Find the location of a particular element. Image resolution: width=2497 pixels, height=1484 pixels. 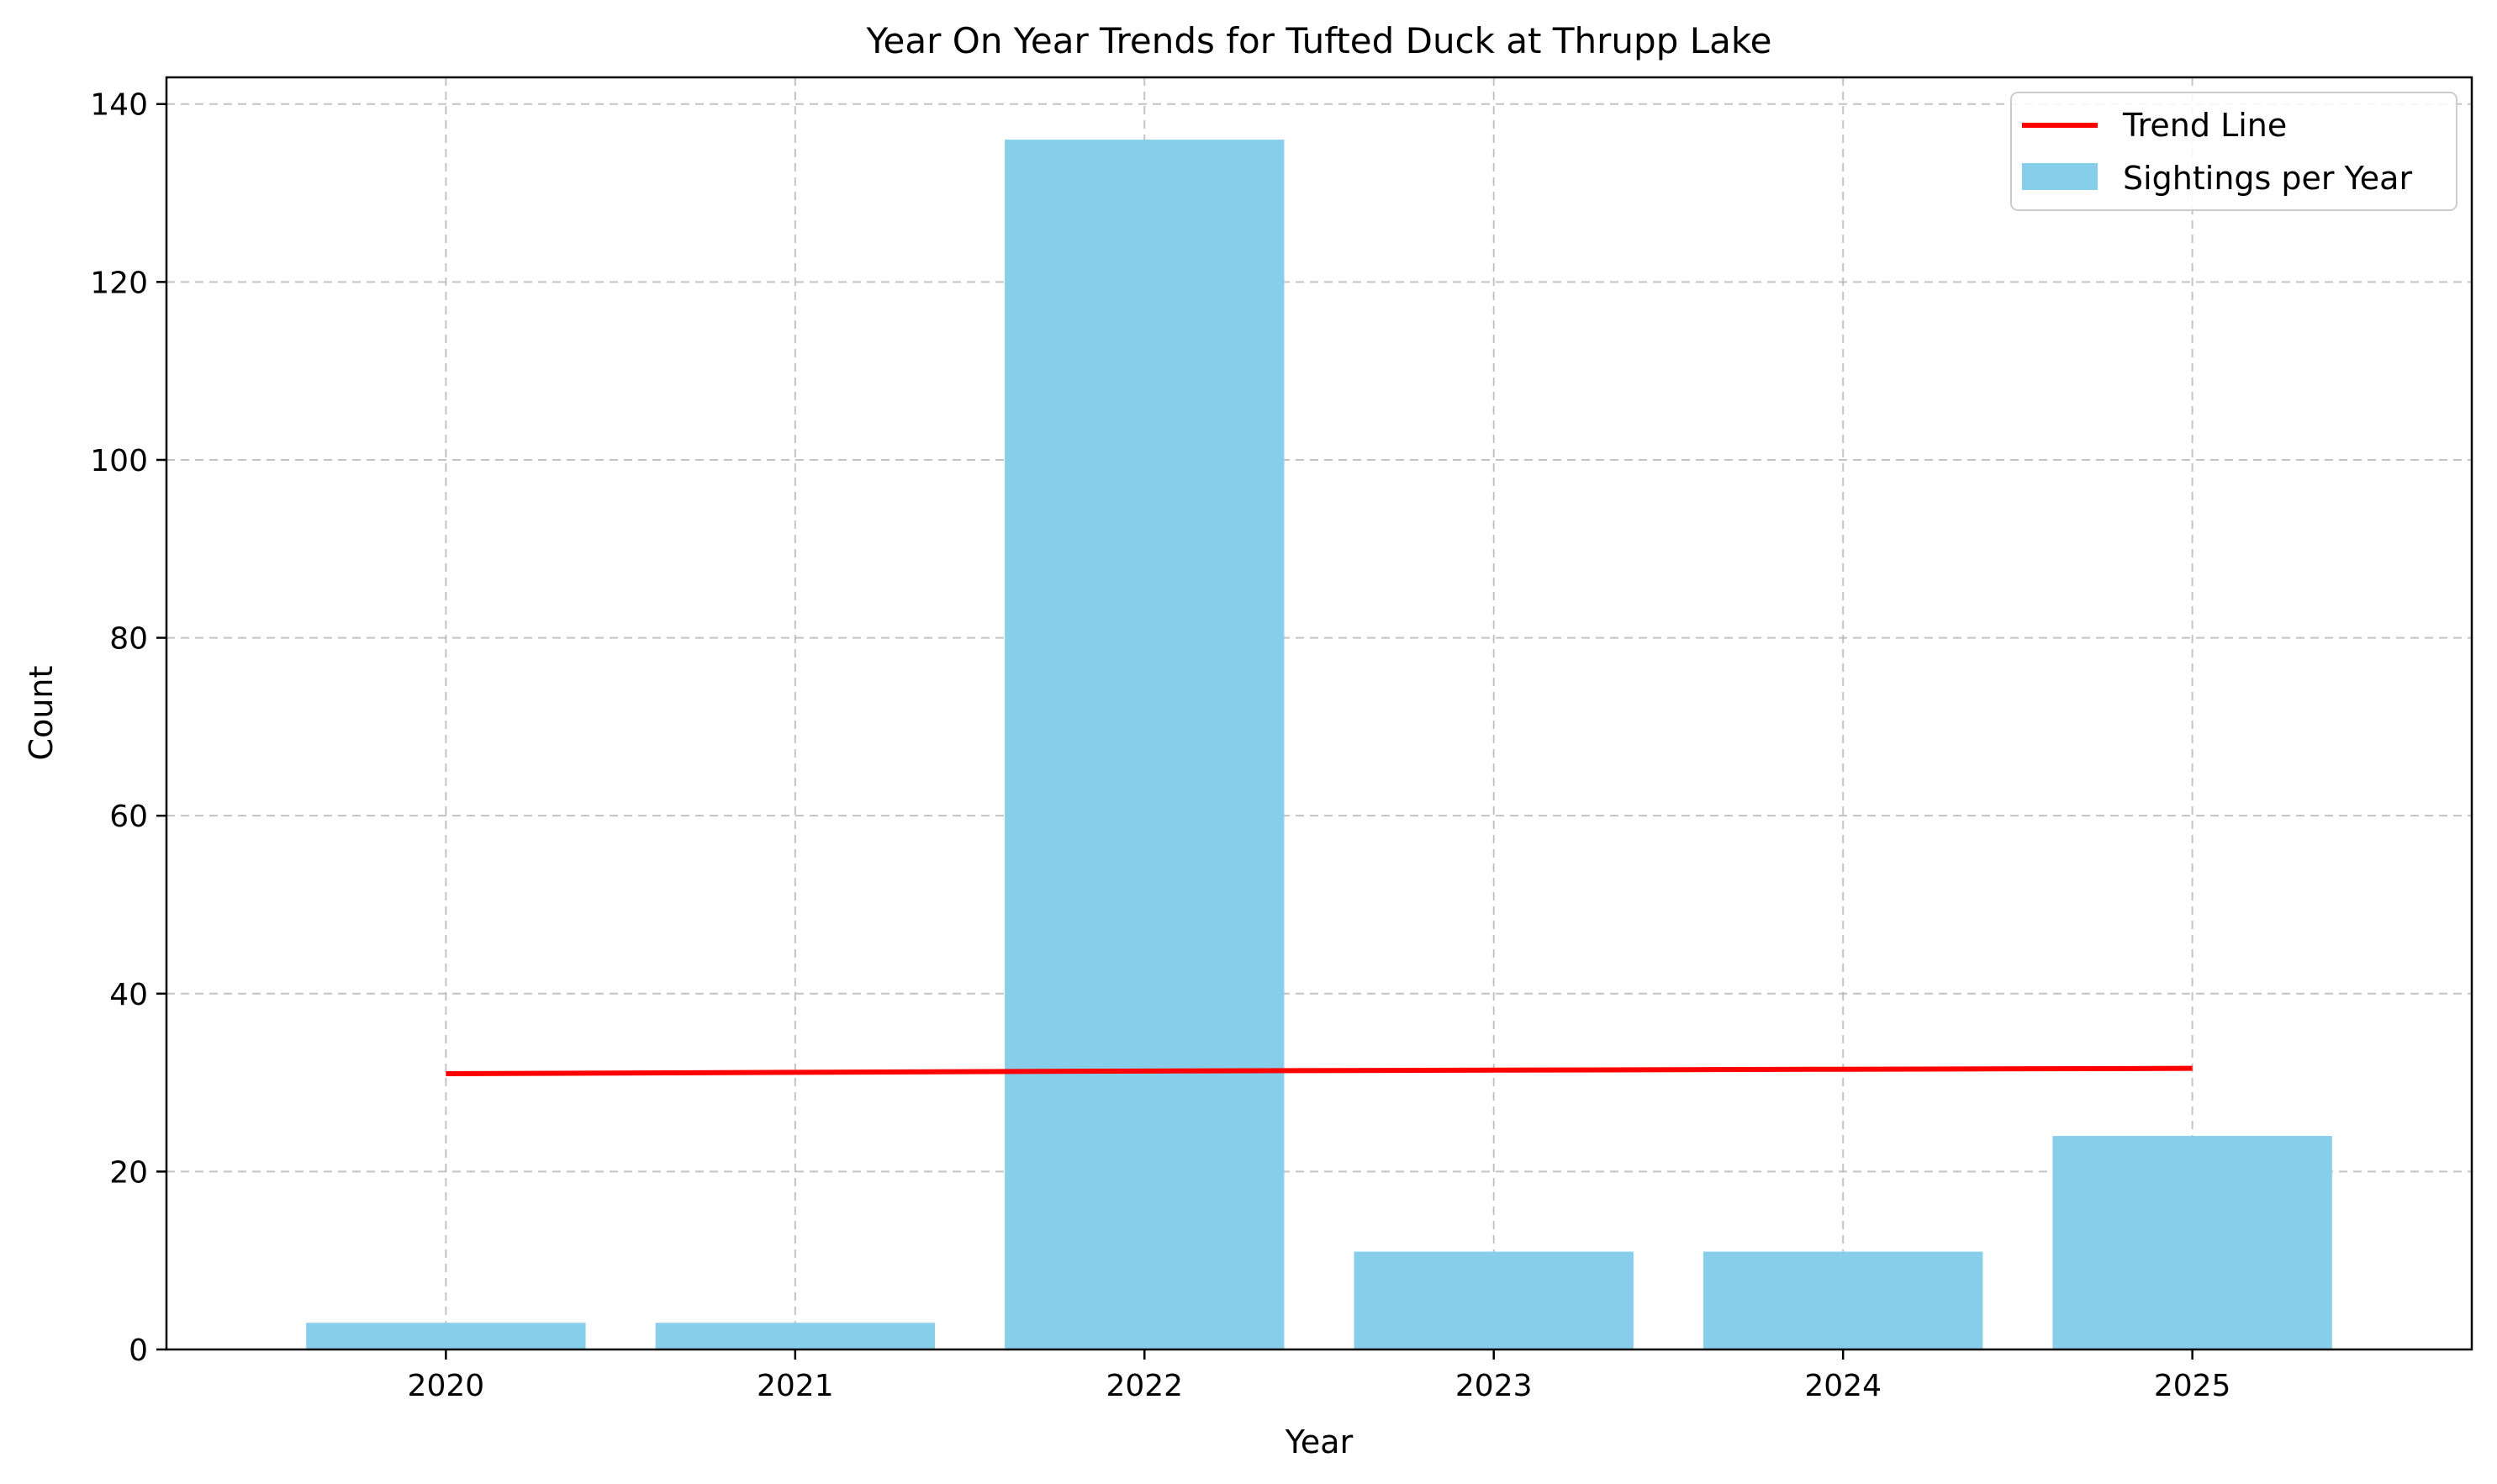

y-tick-label: 60 is located at coordinates (128, 817).